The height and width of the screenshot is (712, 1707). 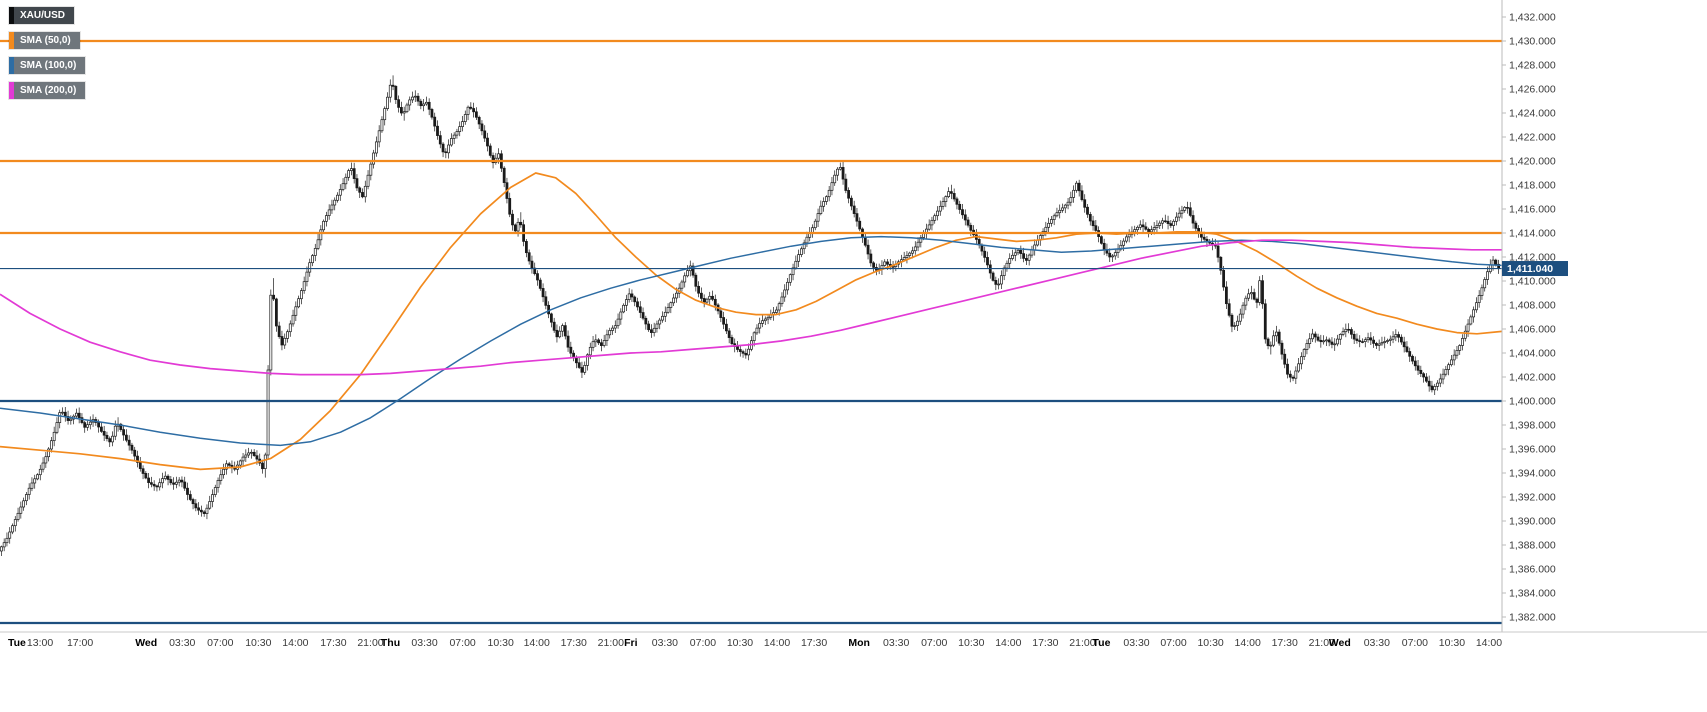 What do you see at coordinates (1532, 258) in the screenshot?
I see `price-tick-label: 1,412.000` at bounding box center [1532, 258].